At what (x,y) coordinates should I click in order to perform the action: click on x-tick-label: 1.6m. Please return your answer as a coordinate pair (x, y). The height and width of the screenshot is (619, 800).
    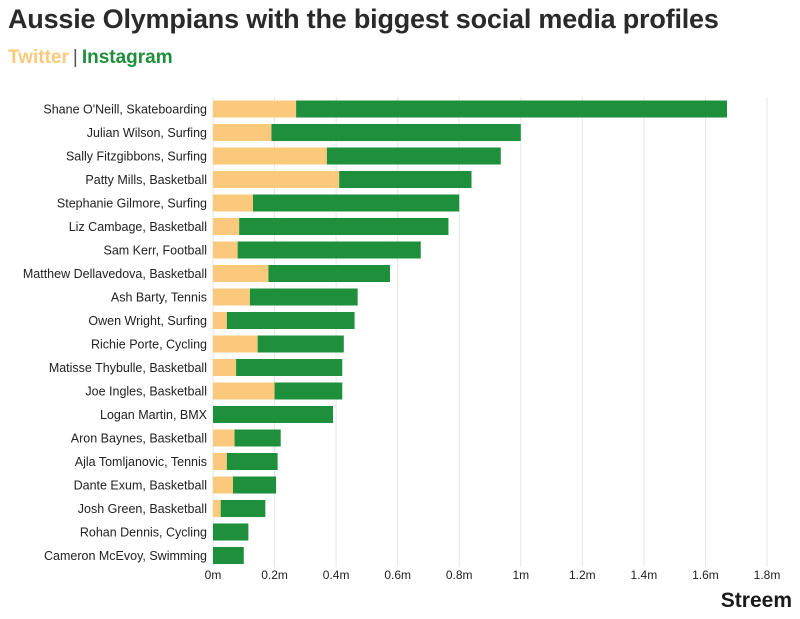
    Looking at the image, I should click on (705, 575).